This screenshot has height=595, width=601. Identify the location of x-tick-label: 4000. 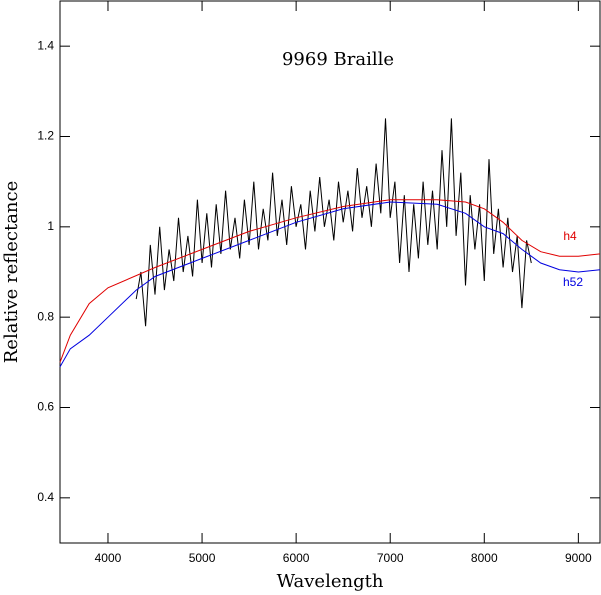
(108, 558).